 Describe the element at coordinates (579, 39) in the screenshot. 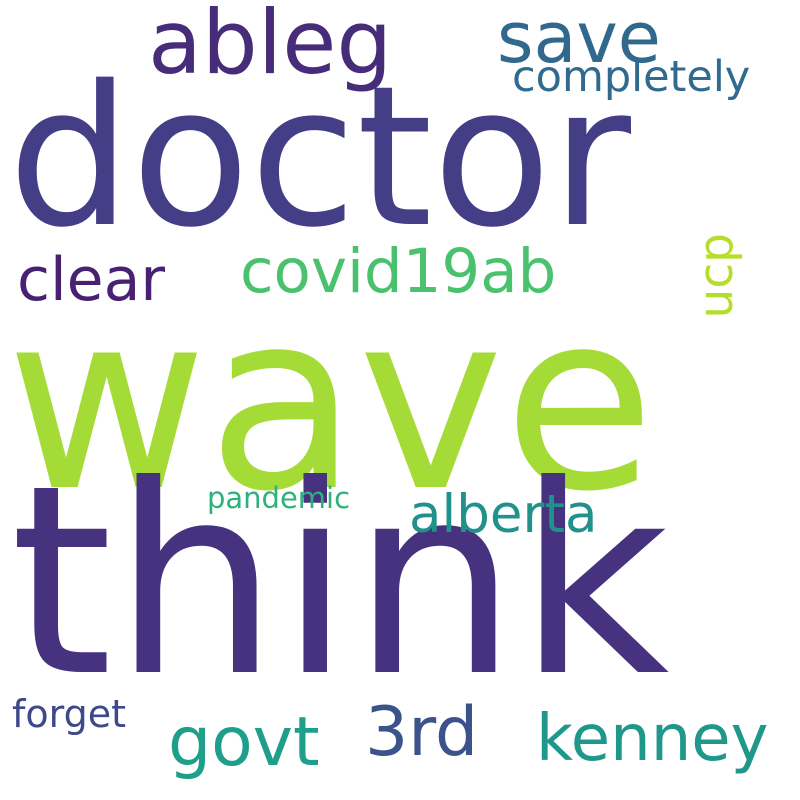

I see `word-save: save` at that location.